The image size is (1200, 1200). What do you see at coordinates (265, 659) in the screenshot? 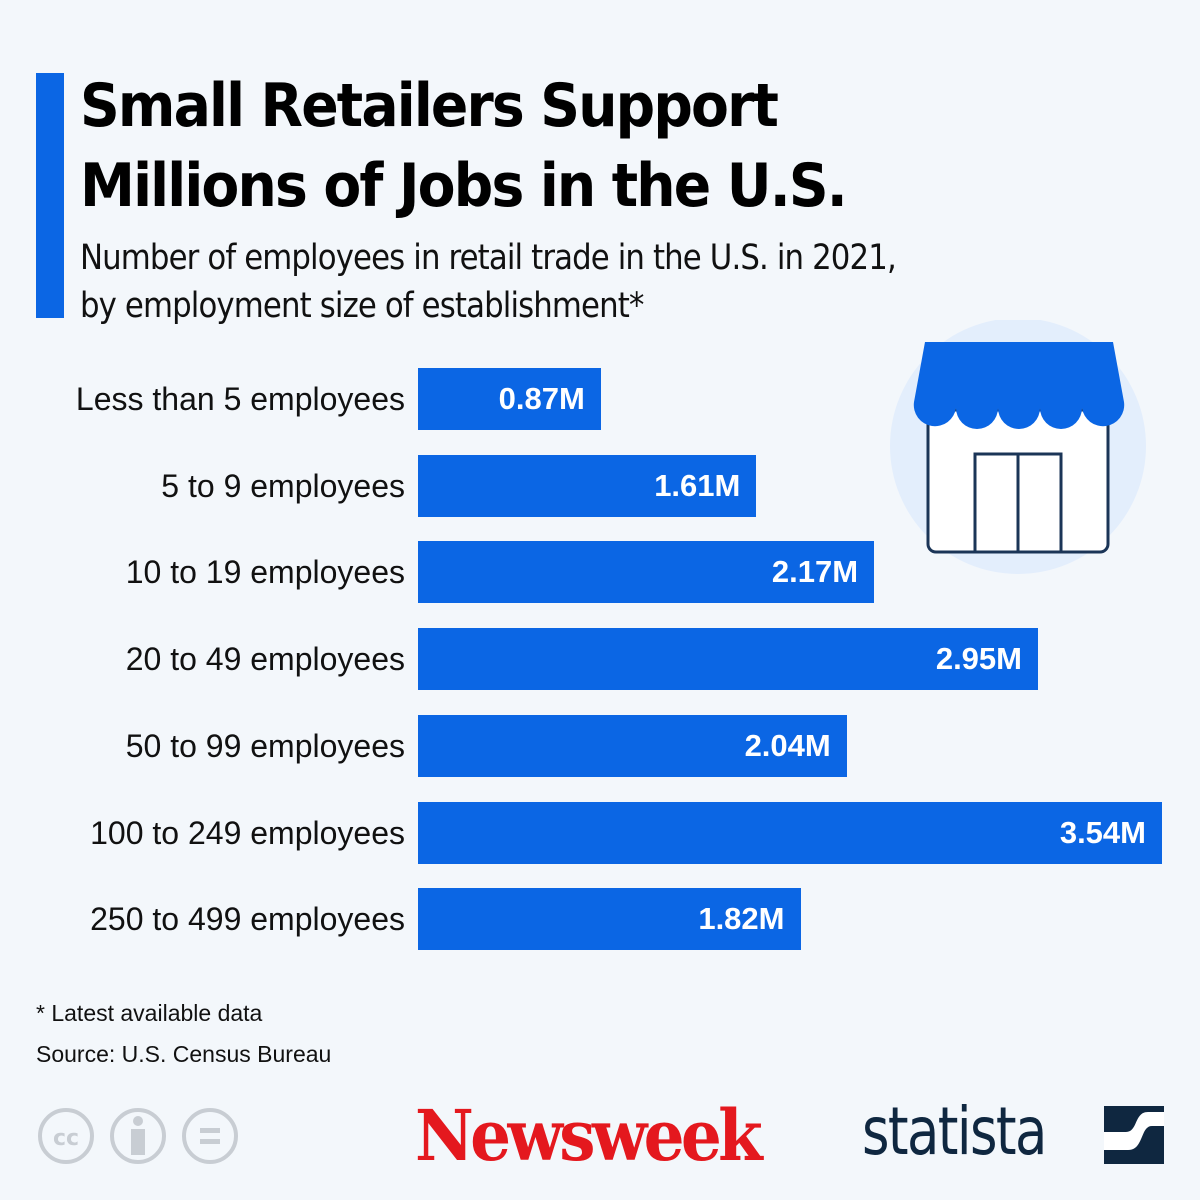
I see `category-label: 20 to 49 employees` at bounding box center [265, 659].